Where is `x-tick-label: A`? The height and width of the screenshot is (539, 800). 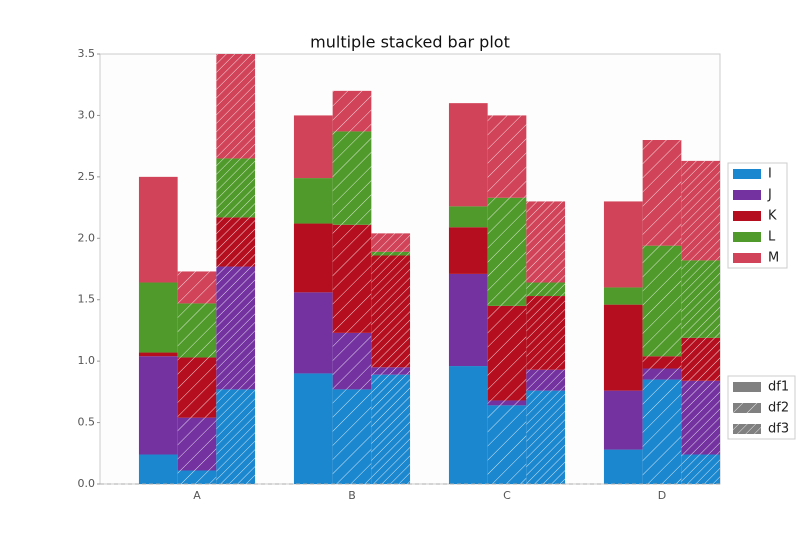
x-tick-label: A is located at coordinates (197, 495).